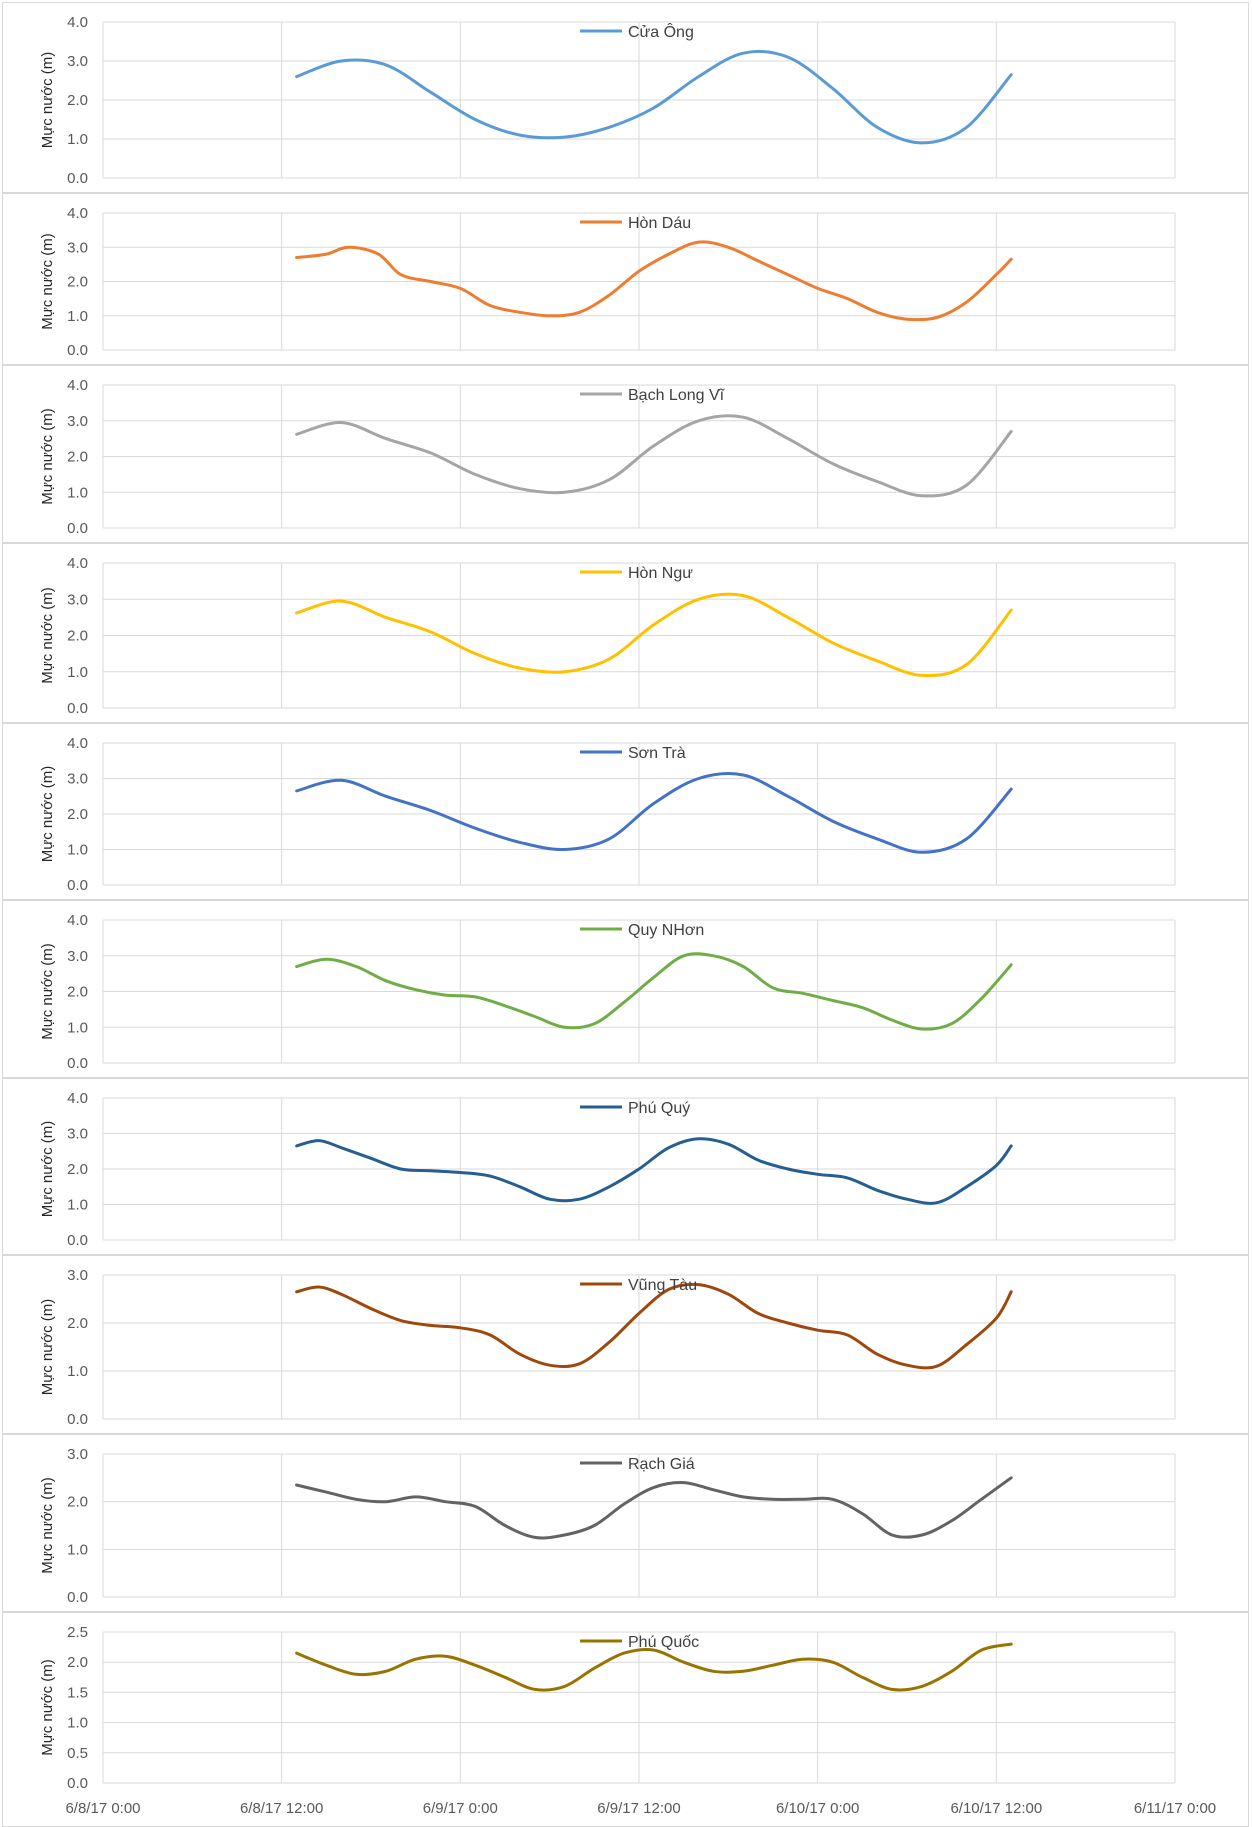 The height and width of the screenshot is (1827, 1252). What do you see at coordinates (657, 753) in the screenshot?
I see `legend-label: Sơn Trà` at bounding box center [657, 753].